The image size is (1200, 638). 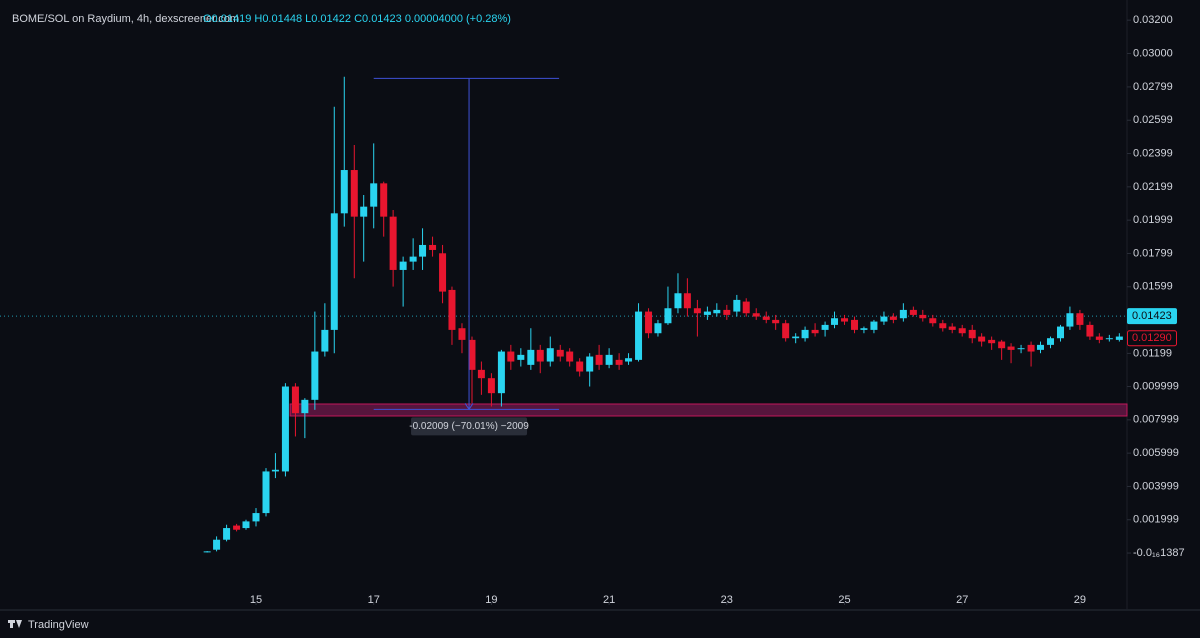 I want to click on measure-label: -0.02009 (−70.01%) −2009, so click(x=469, y=426).